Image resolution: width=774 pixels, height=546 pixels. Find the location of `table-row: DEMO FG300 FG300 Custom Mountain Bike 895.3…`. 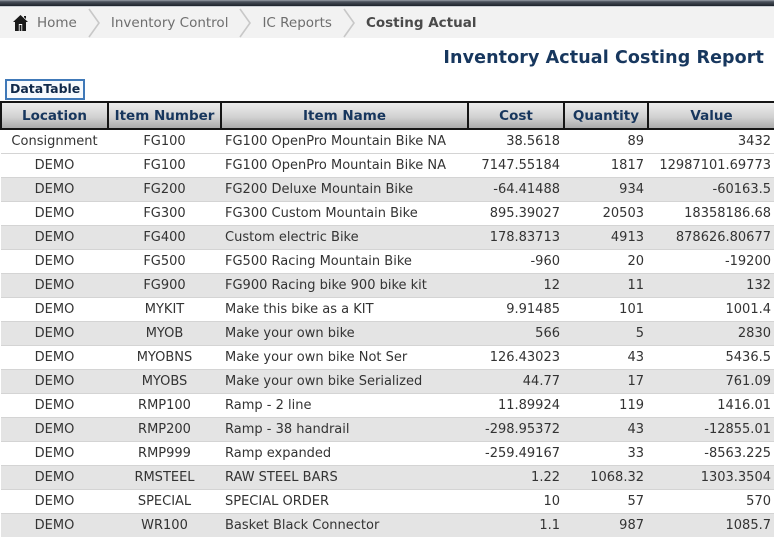

table-row: DEMO FG300 FG300 Custom Mountain Bike 895.3… is located at coordinates (387, 213).